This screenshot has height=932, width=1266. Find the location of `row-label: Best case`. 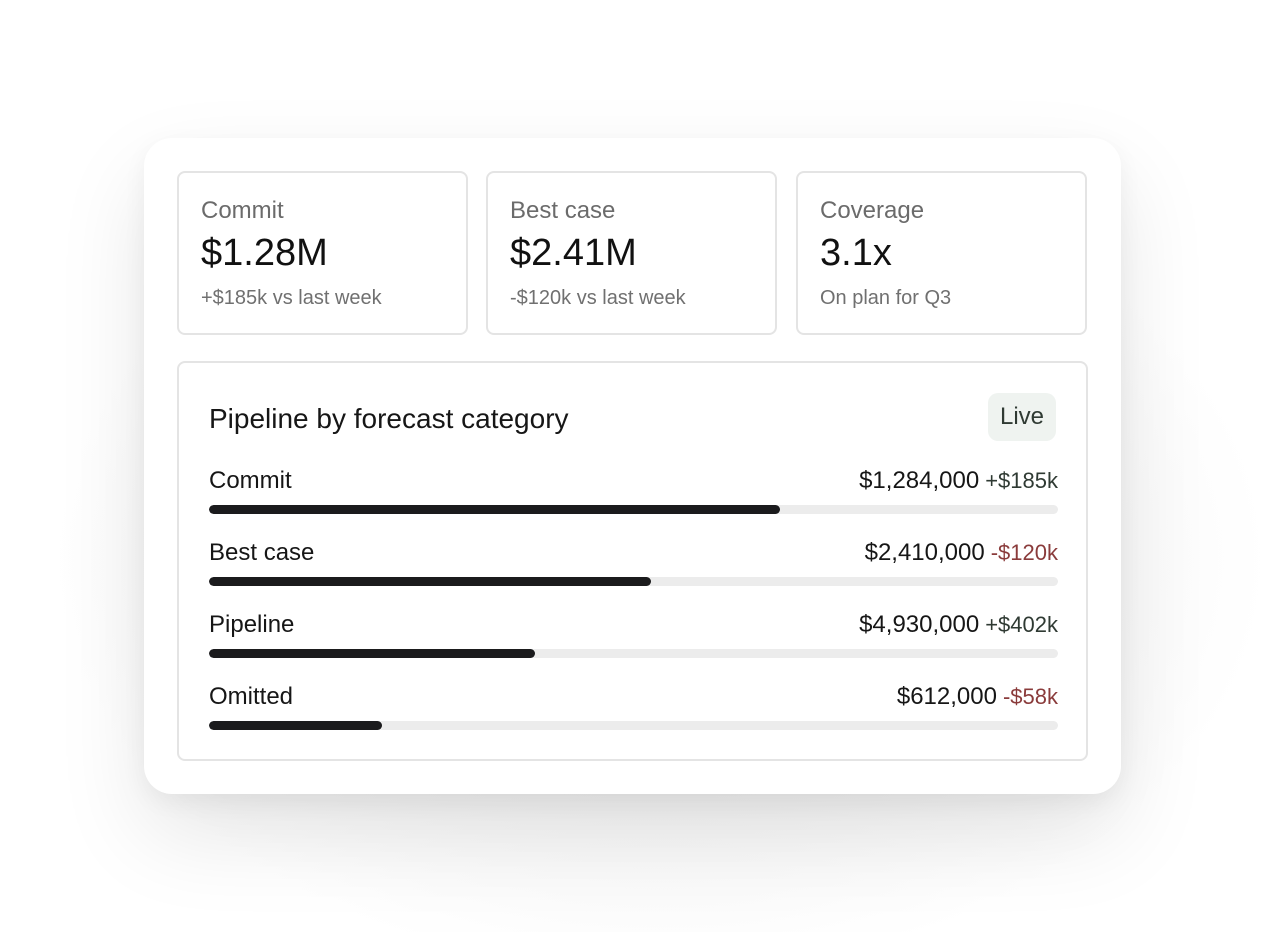

row-label: Best case is located at coordinates (262, 552).